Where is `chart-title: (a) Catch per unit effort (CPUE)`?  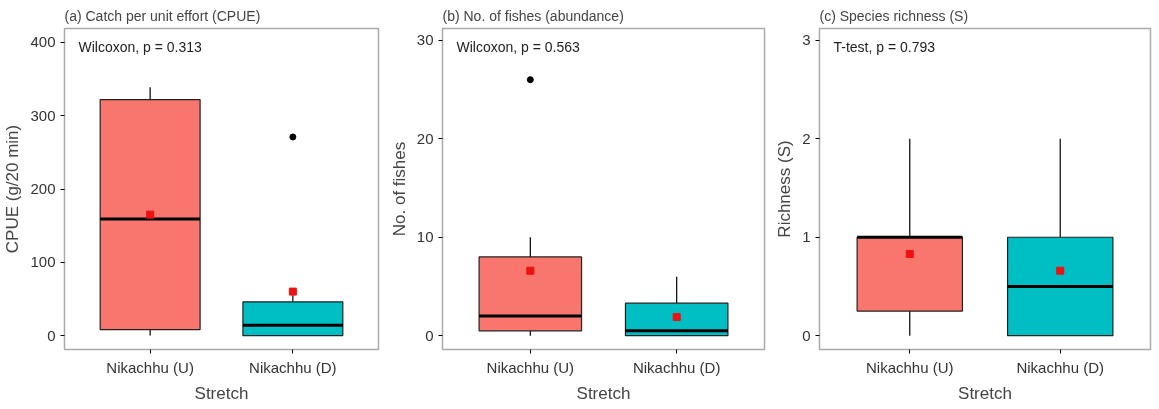
chart-title: (a) Catch per unit effort (CPUE) is located at coordinates (162, 15).